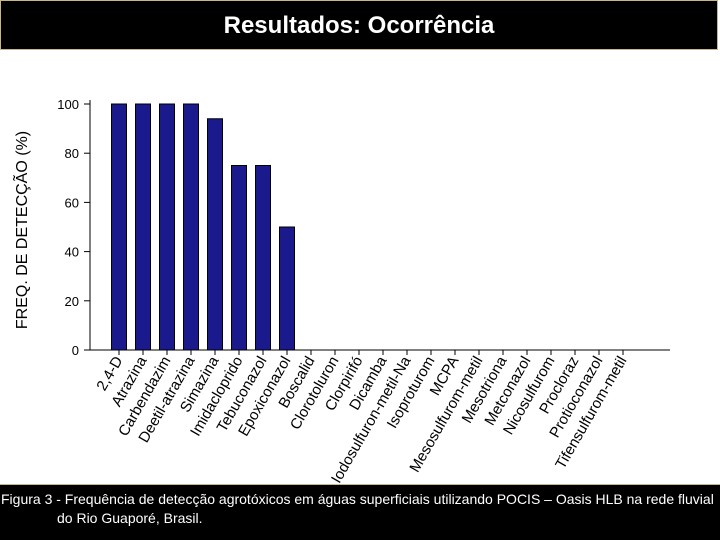 The height and width of the screenshot is (540, 720). Describe the element at coordinates (68, 104) in the screenshot. I see `y-tick-label: 100` at that location.